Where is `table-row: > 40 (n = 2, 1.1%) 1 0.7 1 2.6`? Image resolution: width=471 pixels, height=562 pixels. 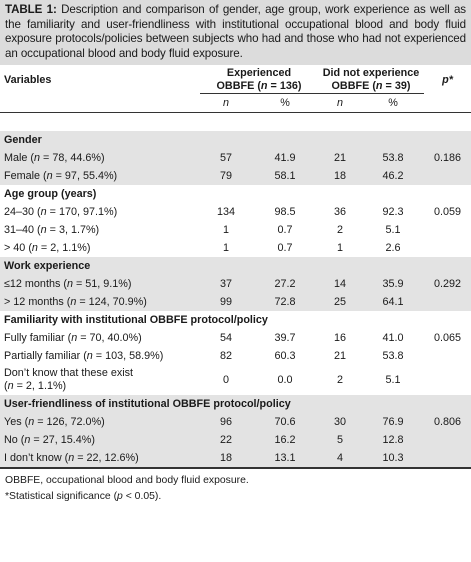
table-row: > 40 (n = 2, 1.1%) 1 0.7 1 2.6 is located at coordinates (235, 248).